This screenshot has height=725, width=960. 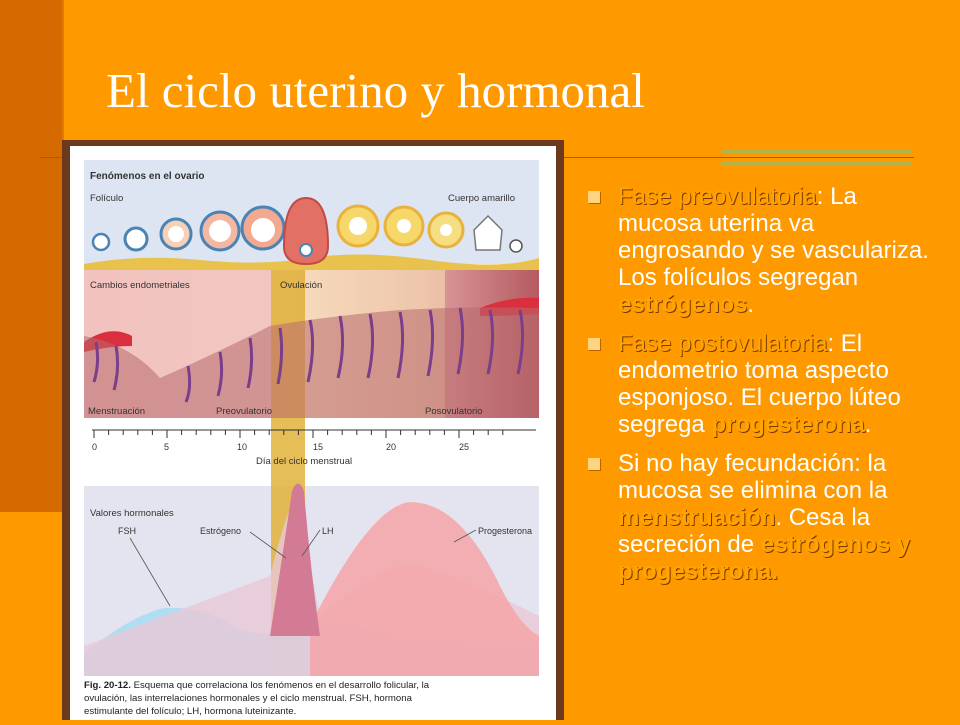 I want to click on label-leaders, so click(x=303, y=568).